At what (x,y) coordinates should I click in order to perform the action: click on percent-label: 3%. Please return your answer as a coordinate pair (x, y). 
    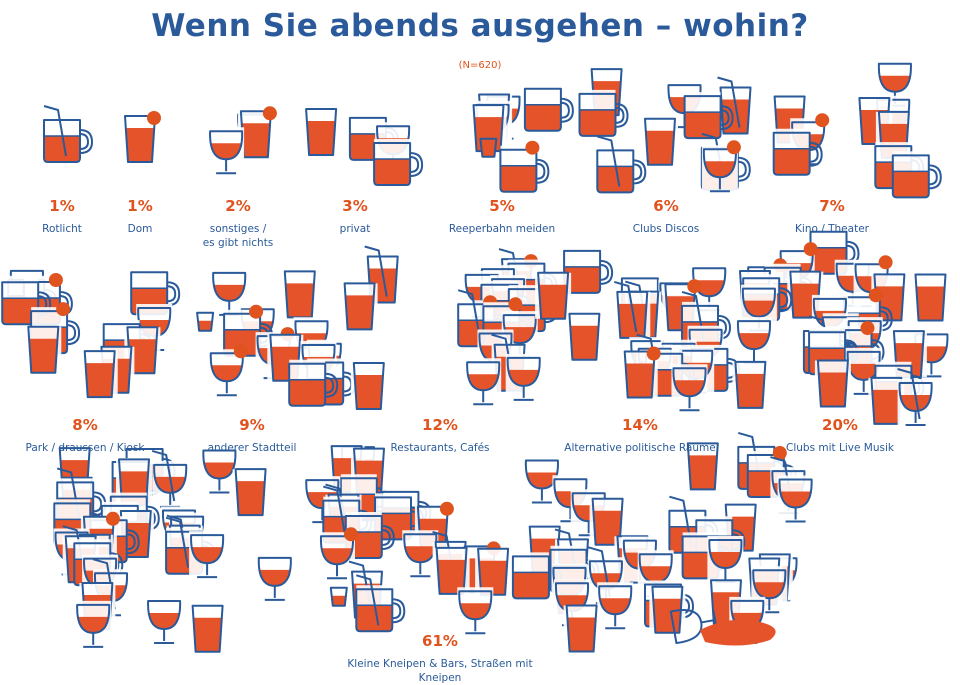
    Looking at the image, I should click on (355, 206).